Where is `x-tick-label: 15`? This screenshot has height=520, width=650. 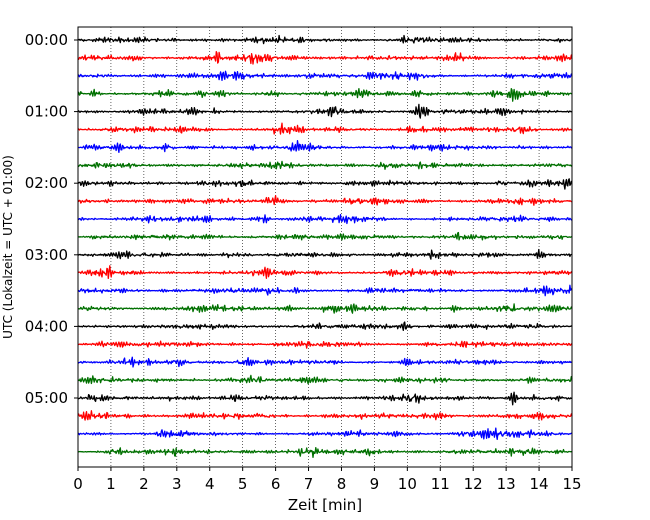 x-tick-label: 15 is located at coordinates (571, 484).